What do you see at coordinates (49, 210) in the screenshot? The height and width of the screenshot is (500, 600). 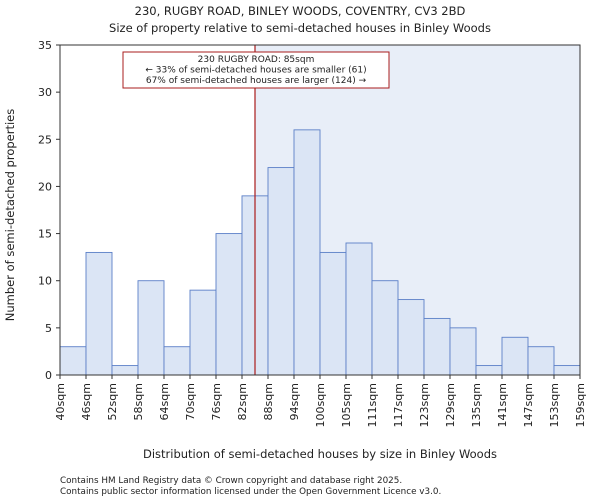 I see `y-axis-ticks: 0 5 10 15 20 25 30 35` at bounding box center [49, 210].